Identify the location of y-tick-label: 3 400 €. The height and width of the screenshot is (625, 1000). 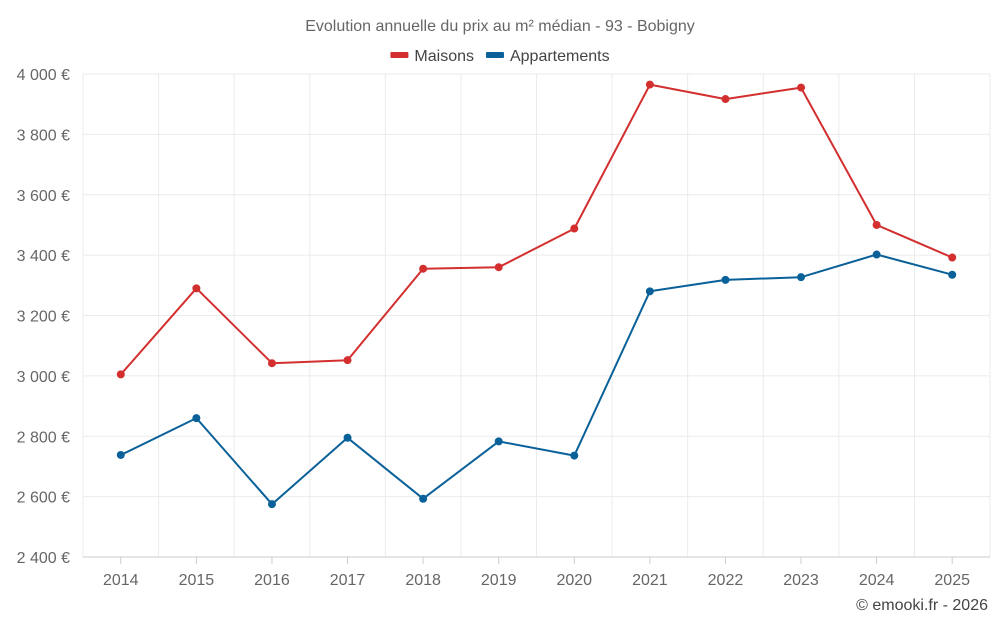
(43, 256).